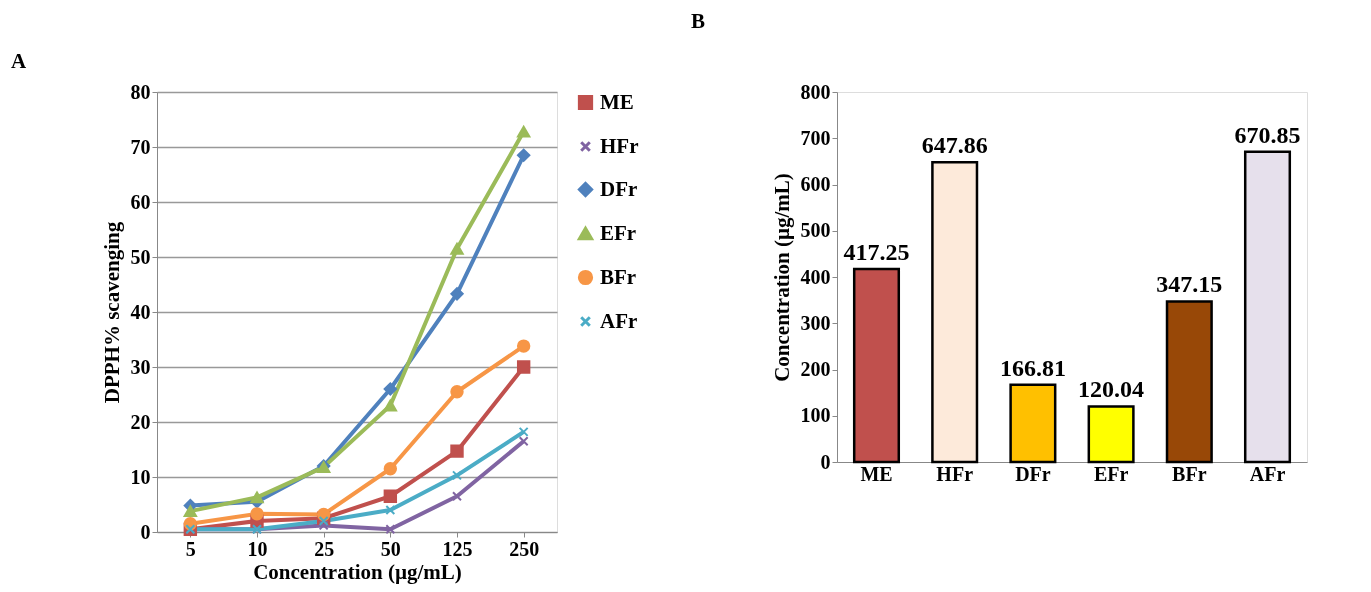 This screenshot has height=592, width=1371. Describe the element at coordinates (140, 146) in the screenshot. I see `y-tick-label: 70` at that location.